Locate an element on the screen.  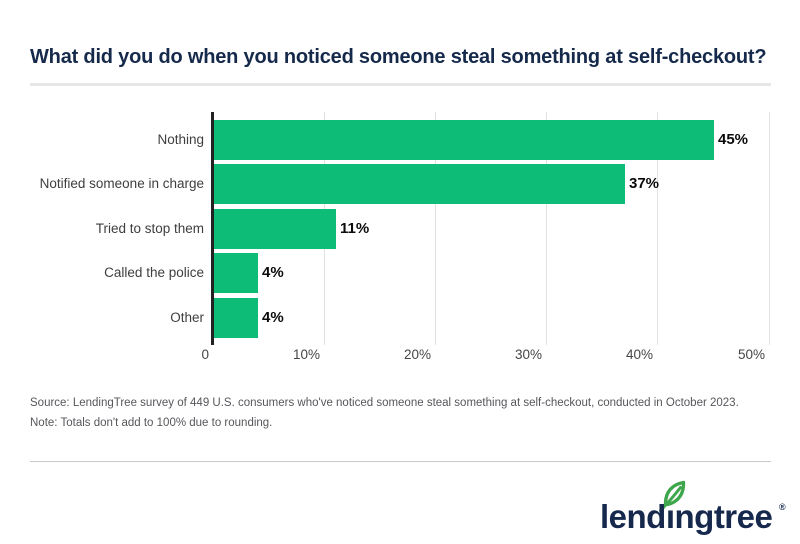
title-divider is located at coordinates (400, 84).